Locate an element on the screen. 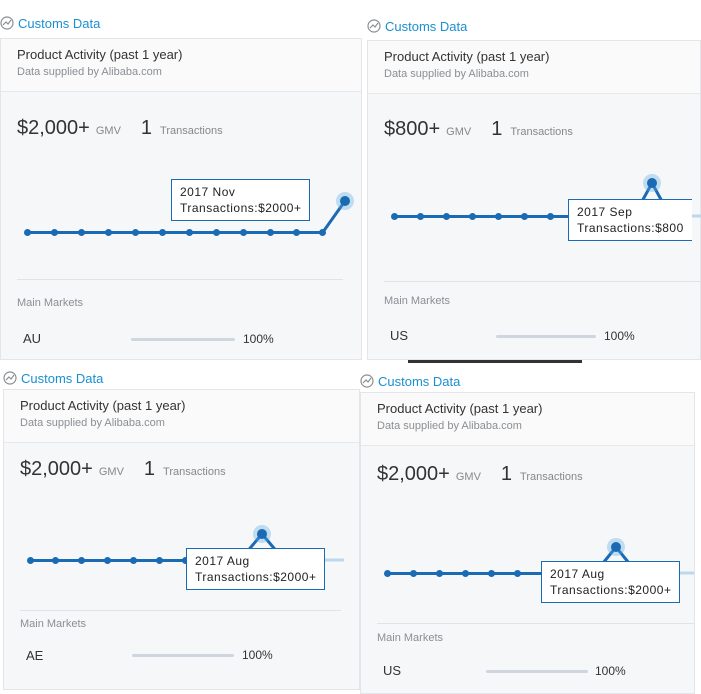  gmv-value: $800+ is located at coordinates (412, 129).